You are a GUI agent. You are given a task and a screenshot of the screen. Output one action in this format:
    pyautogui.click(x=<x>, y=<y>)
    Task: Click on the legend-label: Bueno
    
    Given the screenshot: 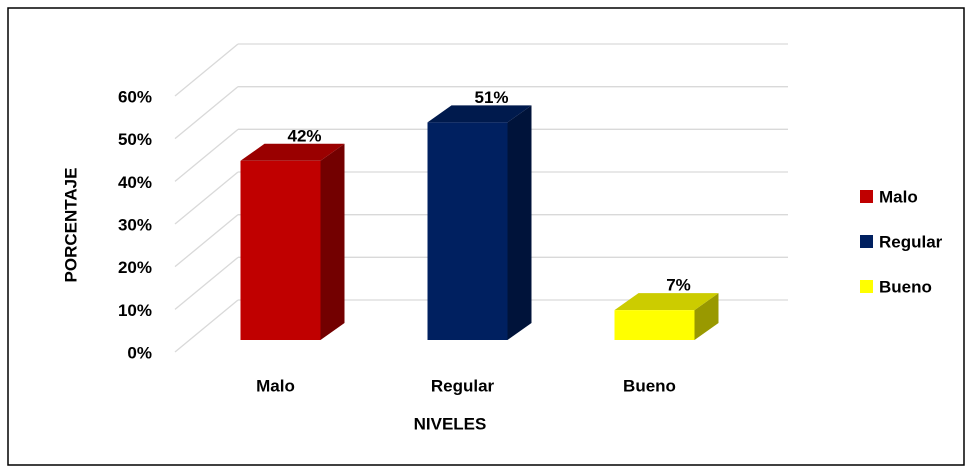 What is the action you would take?
    pyautogui.click(x=905, y=286)
    